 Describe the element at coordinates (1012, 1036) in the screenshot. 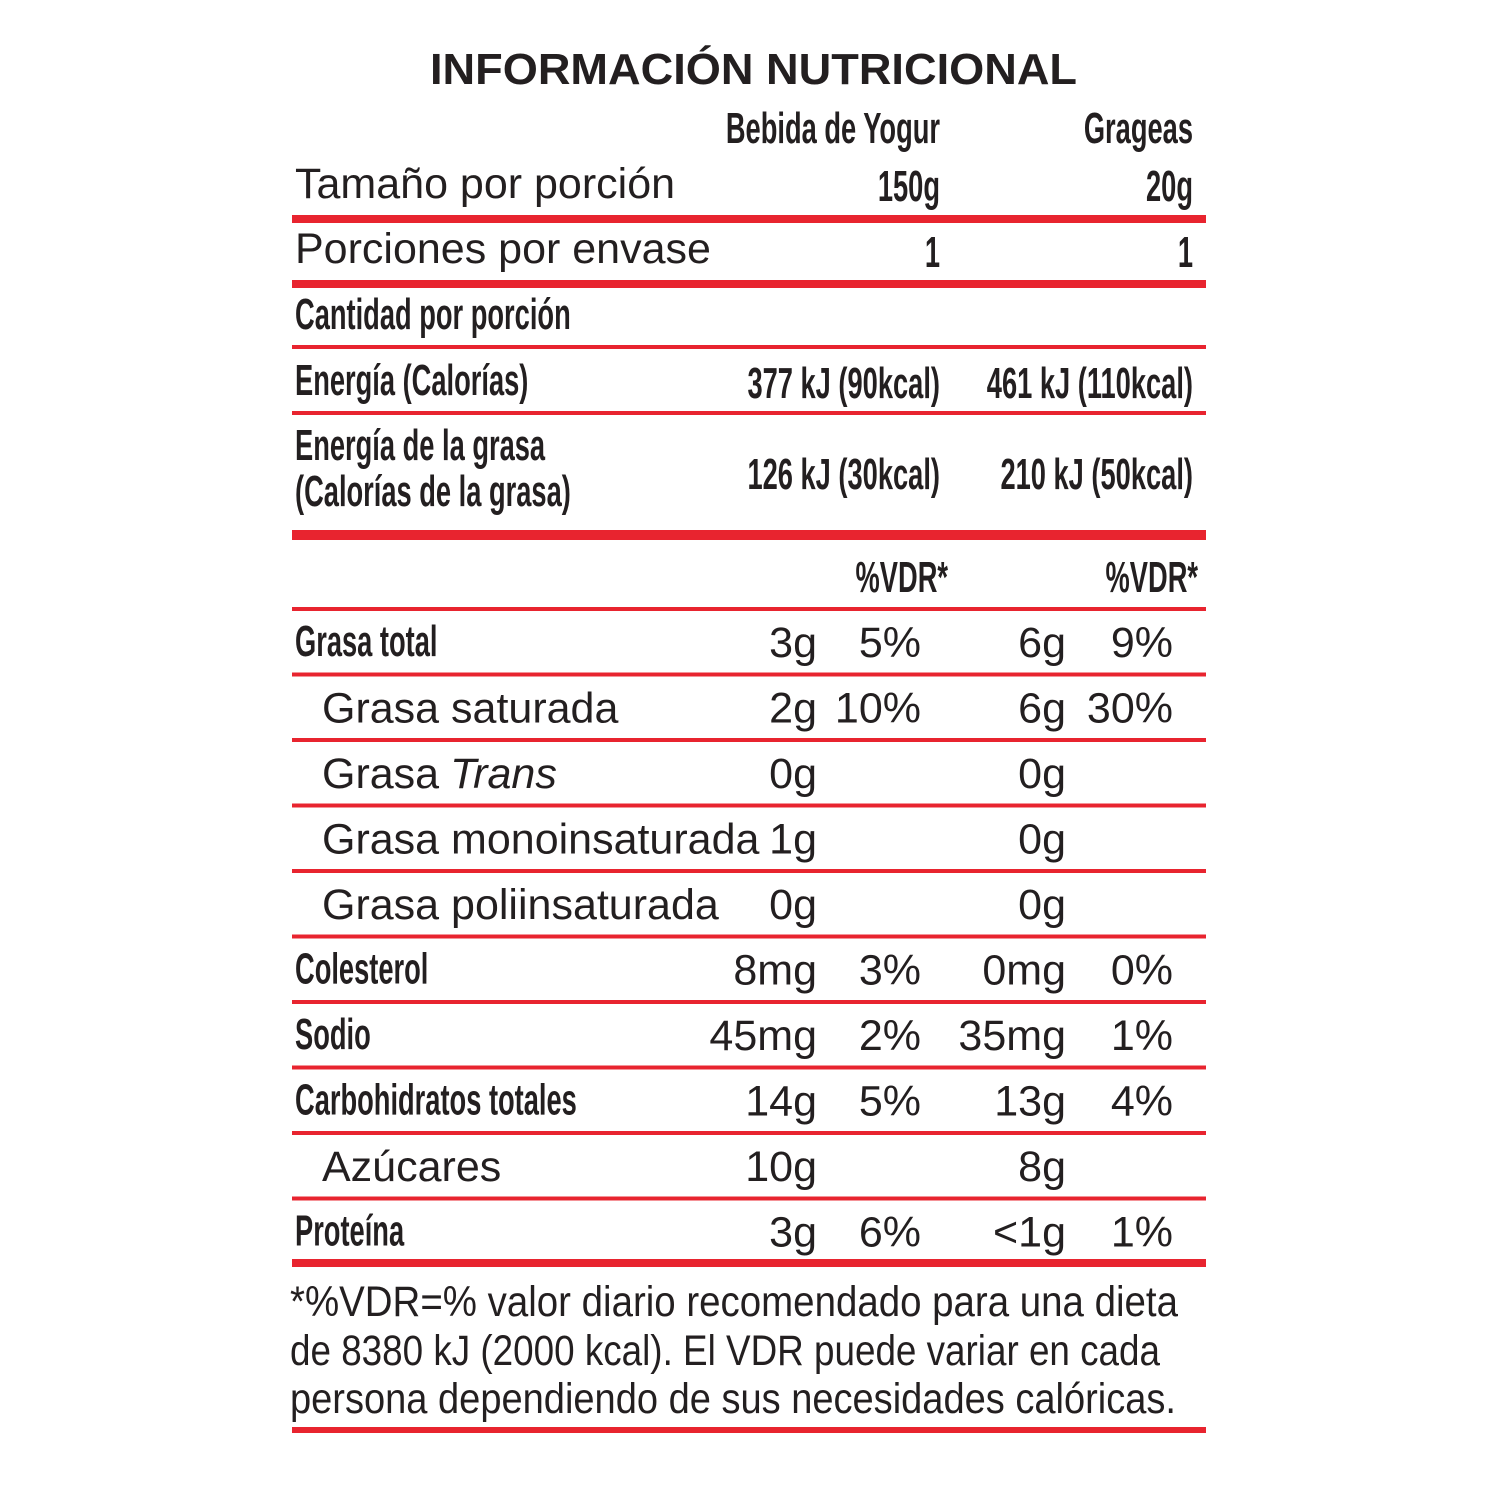

I see `nutrient-value: 35mg` at that location.